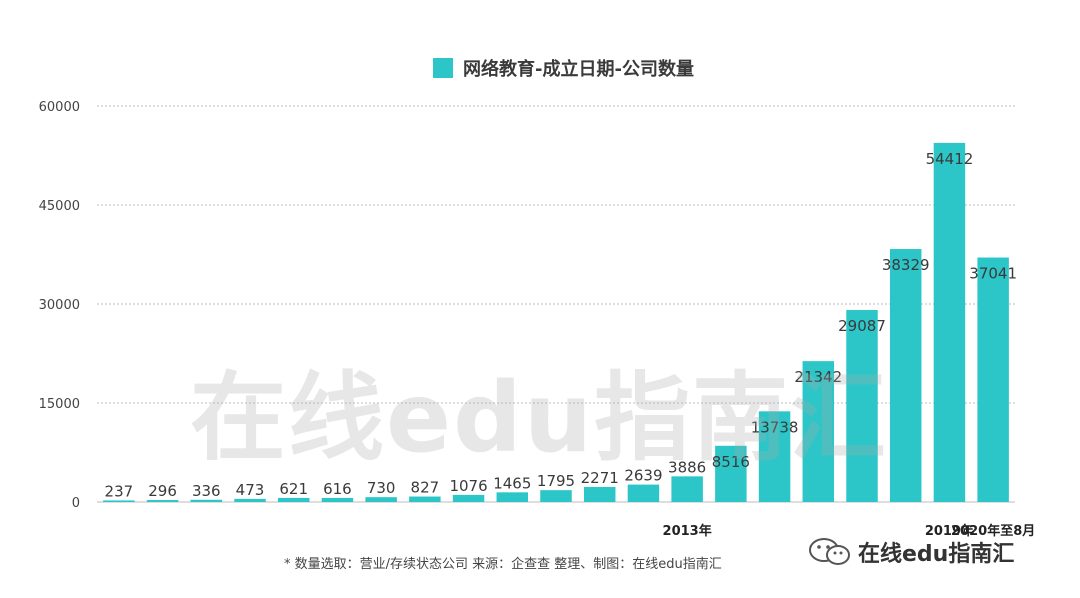  I want to click on y-axis-ticks: 0 15000 30000 45000 60000, so click(59, 305).